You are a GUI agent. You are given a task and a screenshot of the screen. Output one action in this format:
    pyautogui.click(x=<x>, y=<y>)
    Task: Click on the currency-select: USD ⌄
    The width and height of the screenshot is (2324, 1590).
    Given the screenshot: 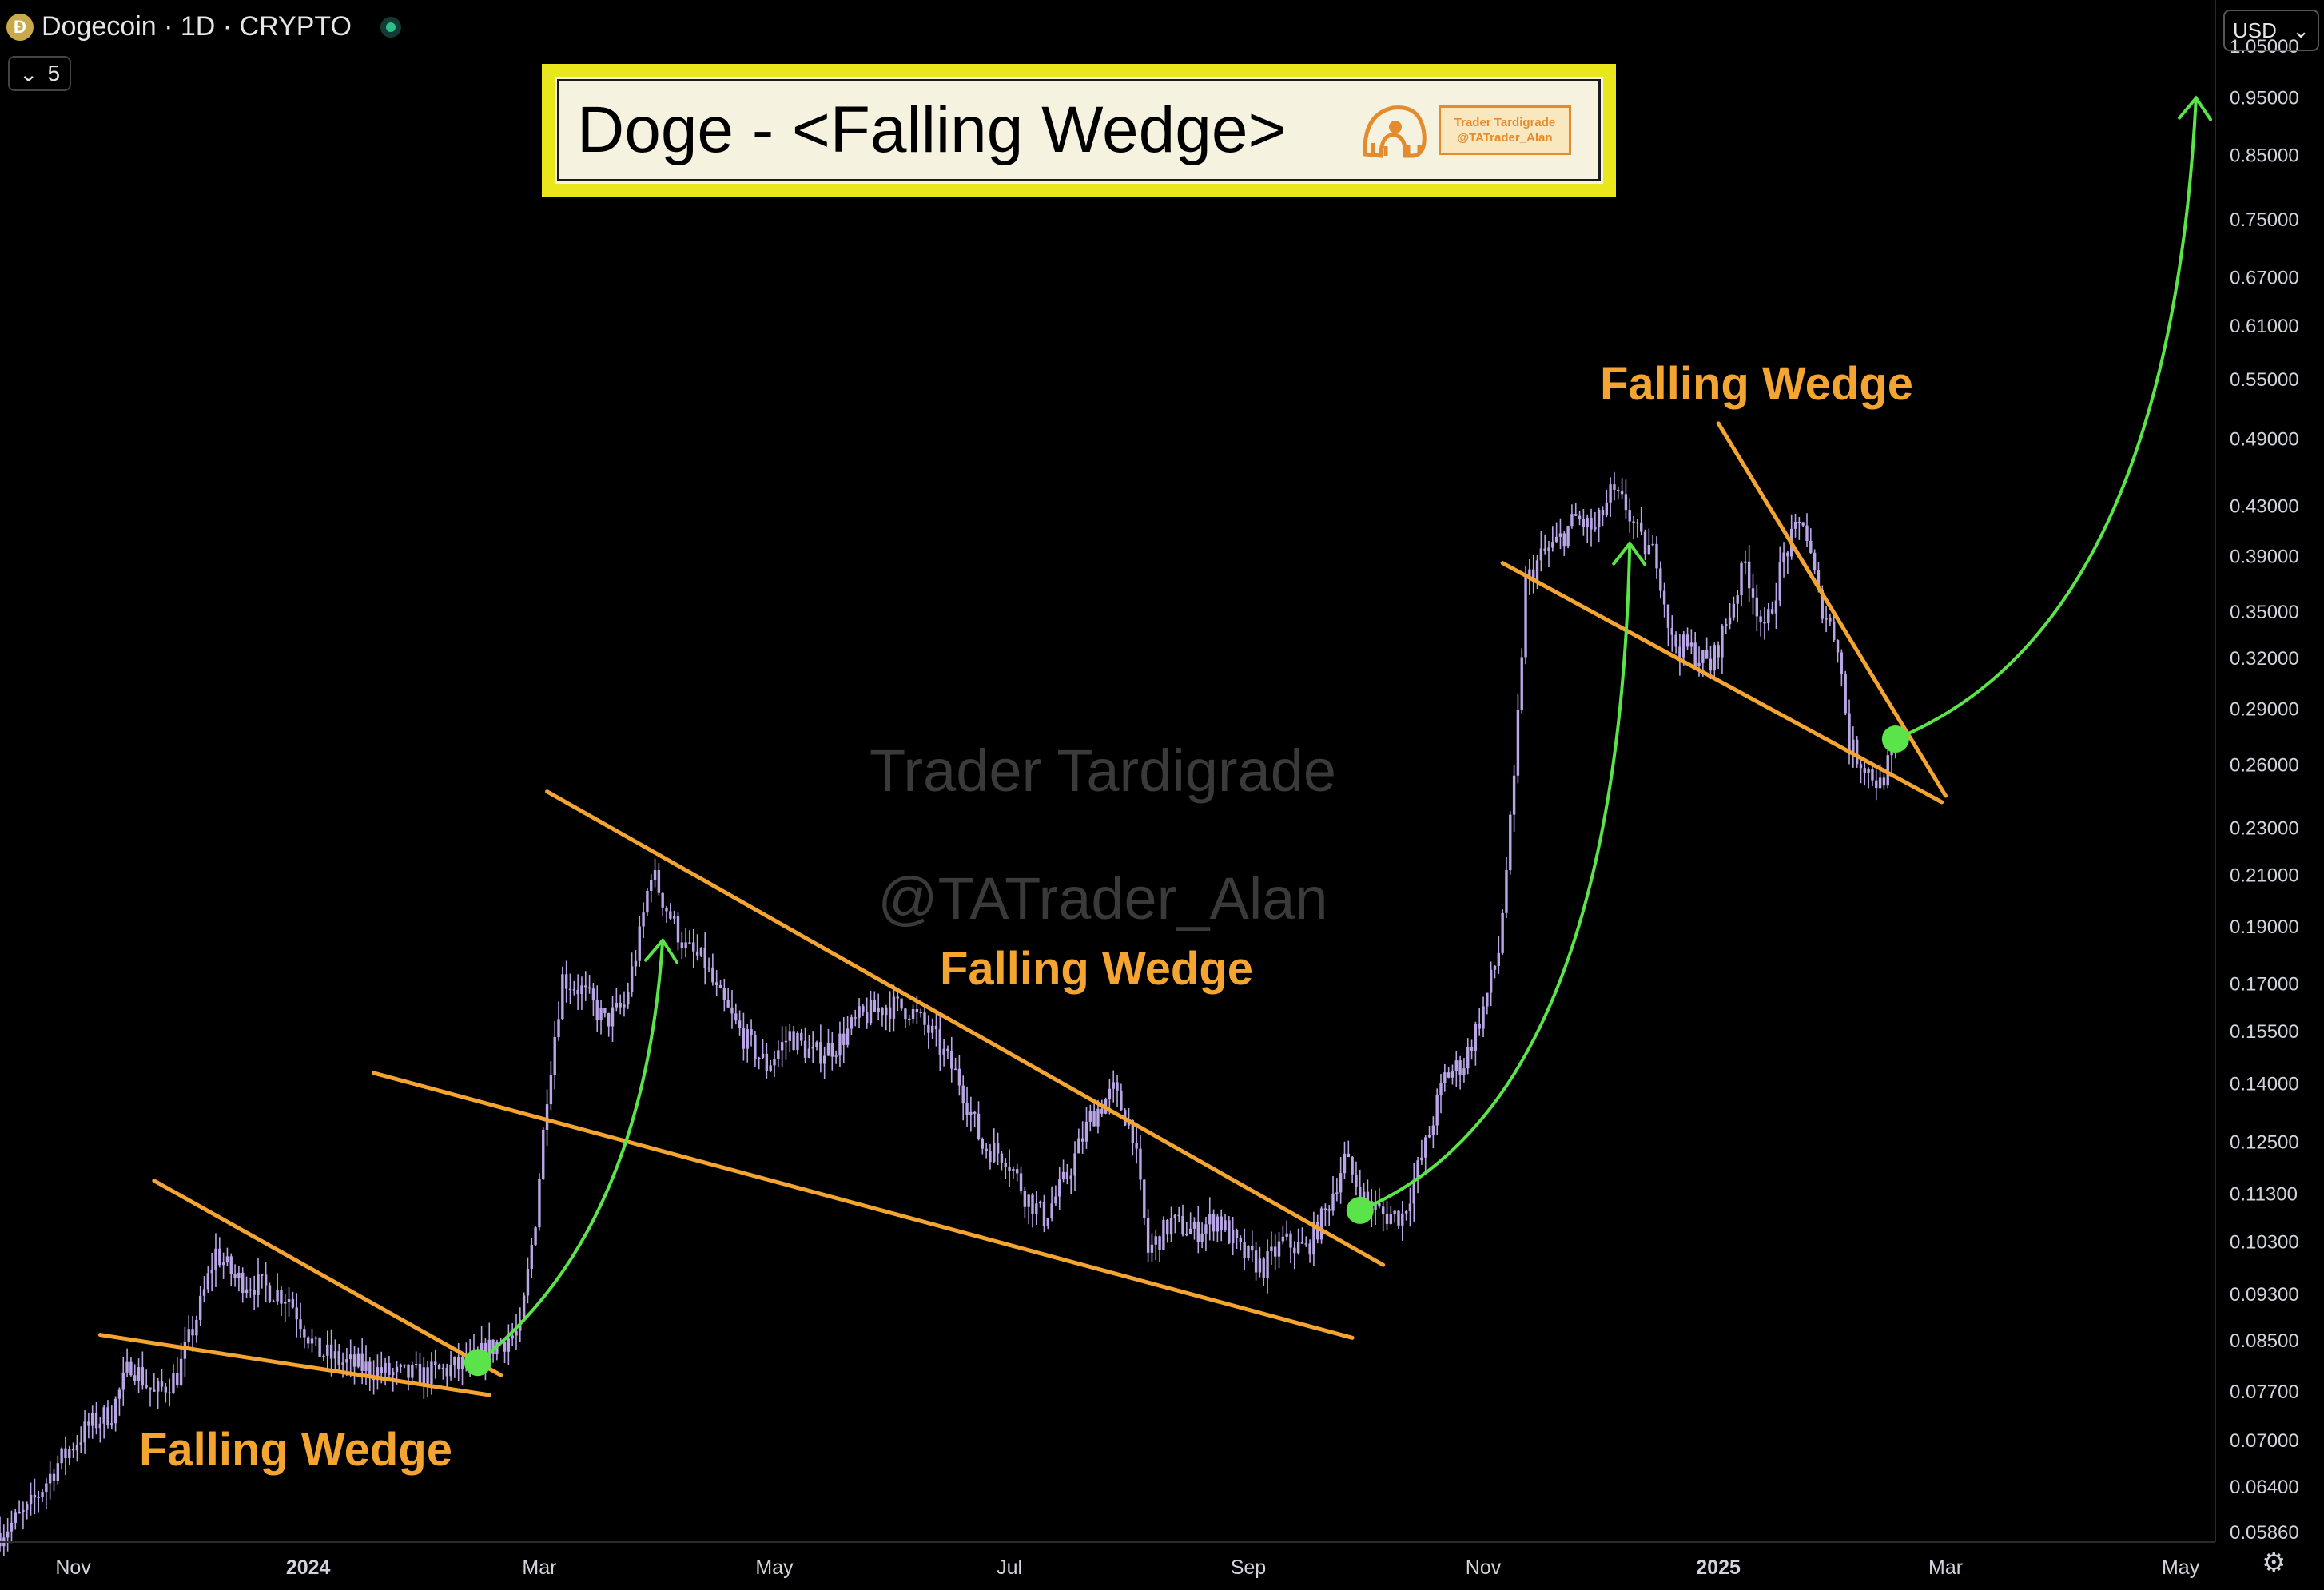 What is the action you would take?
    pyautogui.click(x=2271, y=30)
    